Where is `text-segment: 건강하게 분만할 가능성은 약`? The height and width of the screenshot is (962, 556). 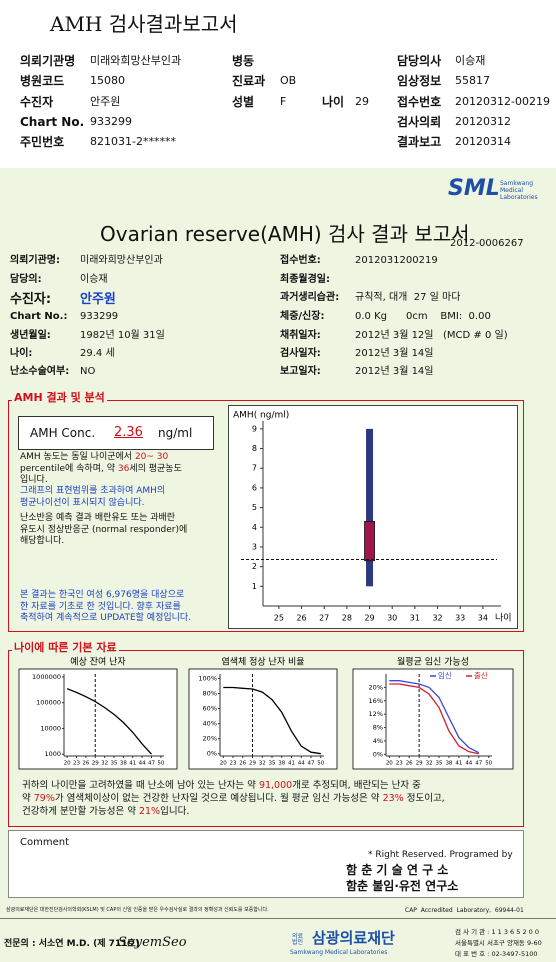 text-segment: 건강하게 분만할 가능성은 약 is located at coordinates (80, 811).